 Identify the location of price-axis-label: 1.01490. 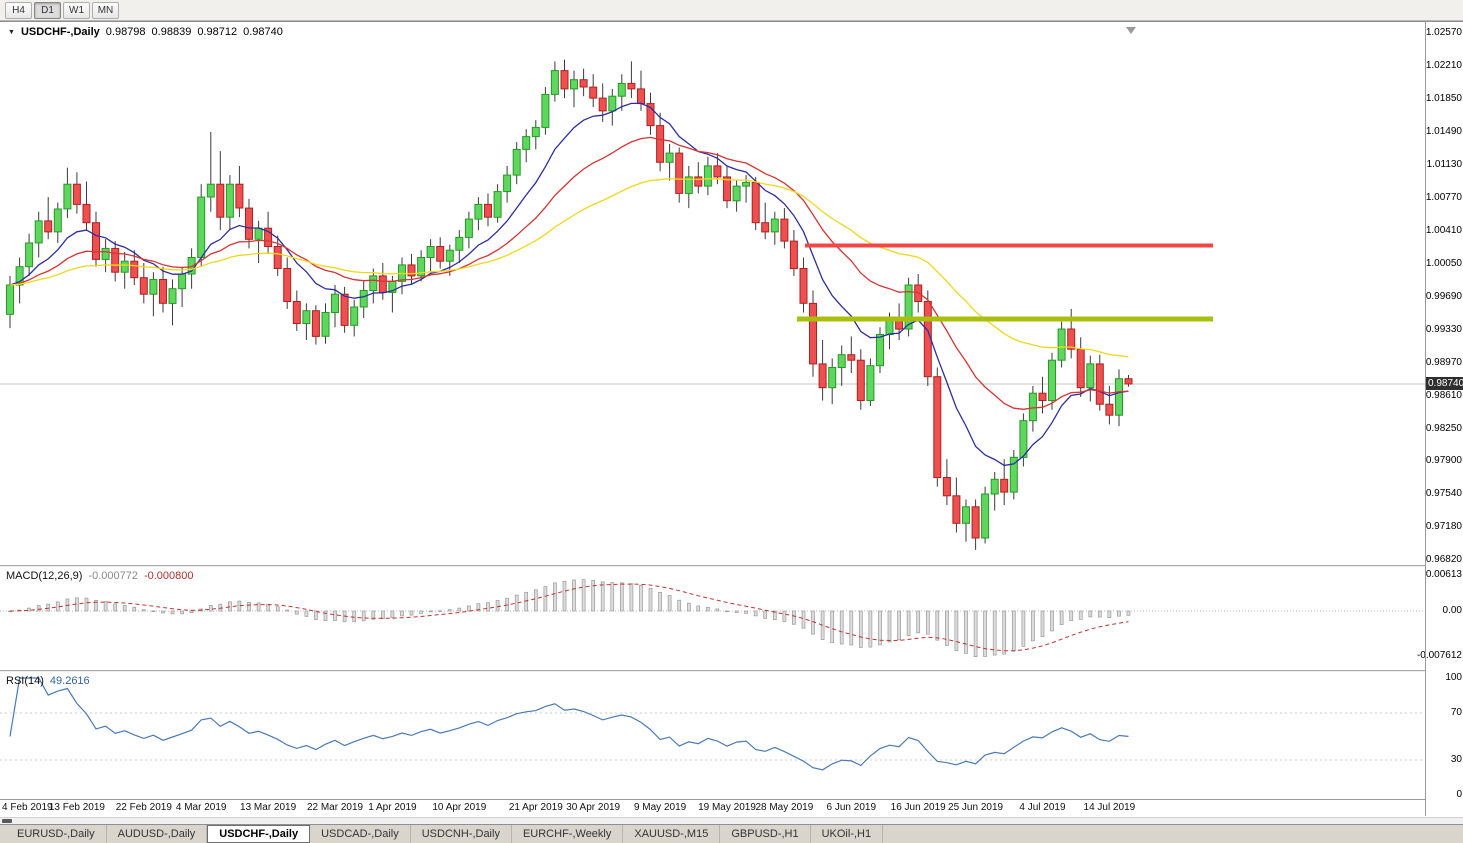
(1443, 131).